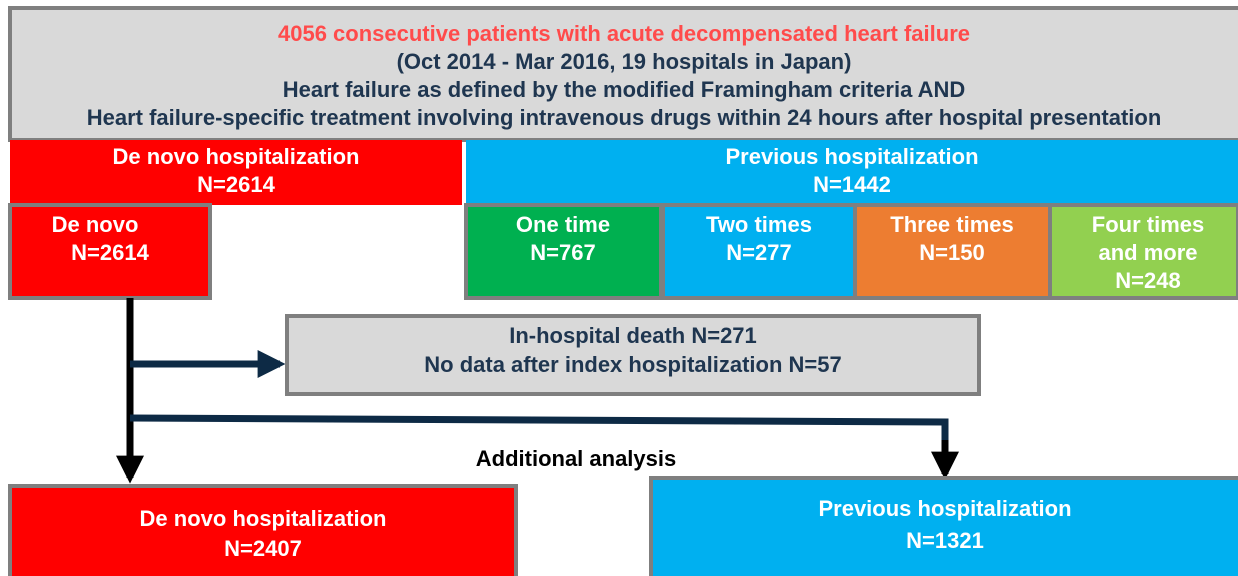  Describe the element at coordinates (563, 224) in the screenshot. I see `subgroup-label: One time` at that location.